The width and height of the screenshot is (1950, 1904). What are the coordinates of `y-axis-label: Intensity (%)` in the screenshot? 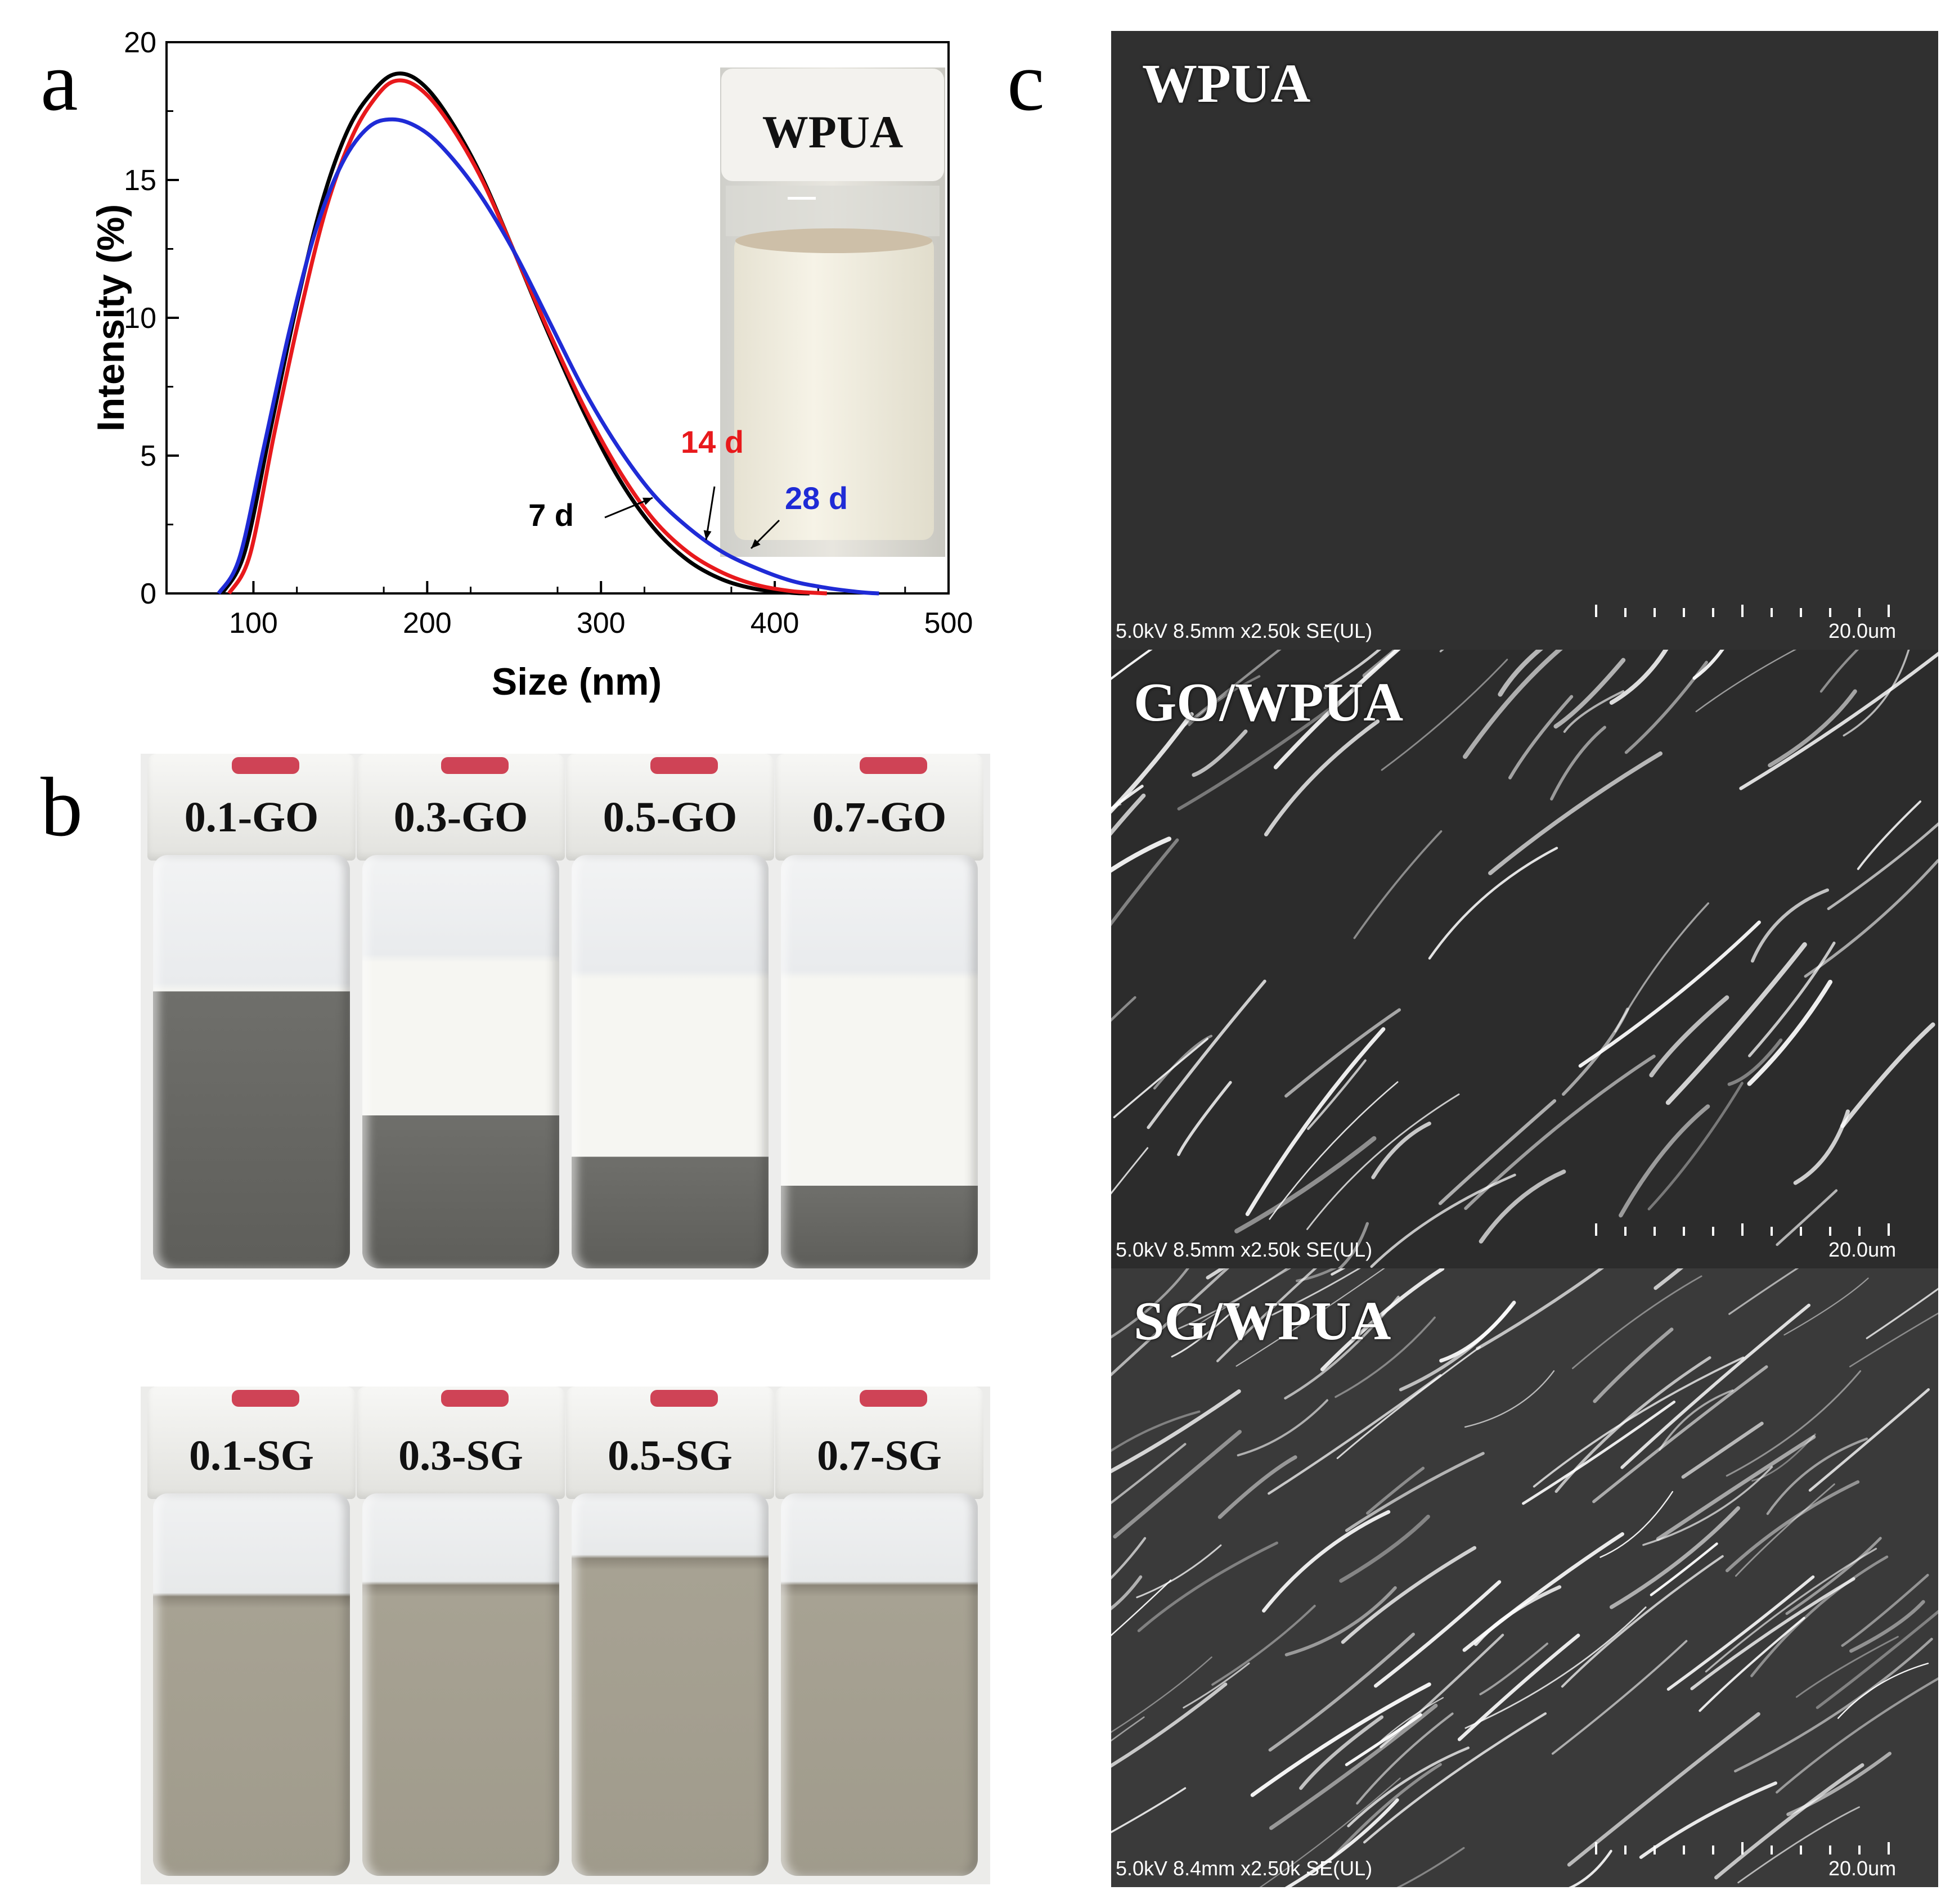 It's located at (110, 317).